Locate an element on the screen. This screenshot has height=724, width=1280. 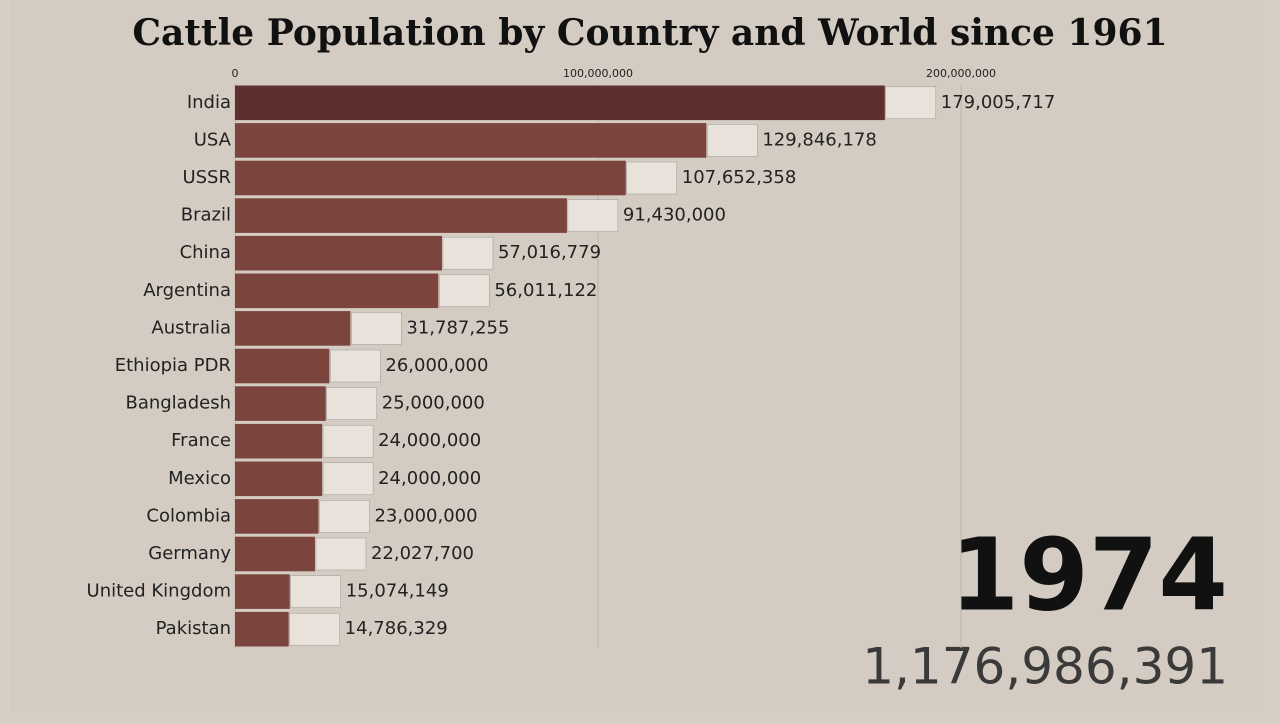
value-label: 23,000,000 is located at coordinates (425, 515).